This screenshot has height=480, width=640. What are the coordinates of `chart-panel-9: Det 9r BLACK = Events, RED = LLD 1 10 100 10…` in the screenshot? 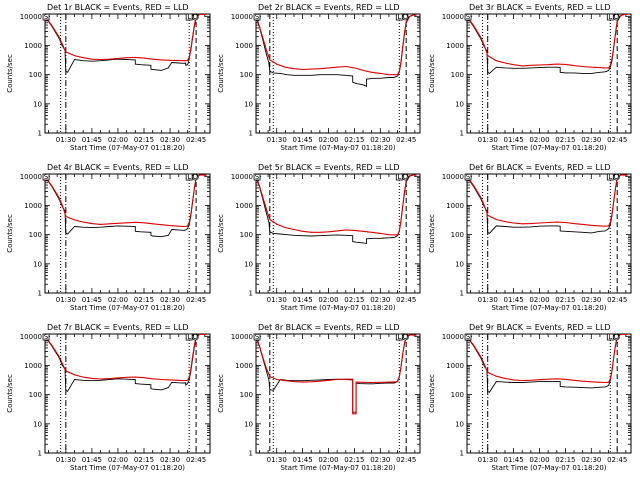 It's located at (530, 397).